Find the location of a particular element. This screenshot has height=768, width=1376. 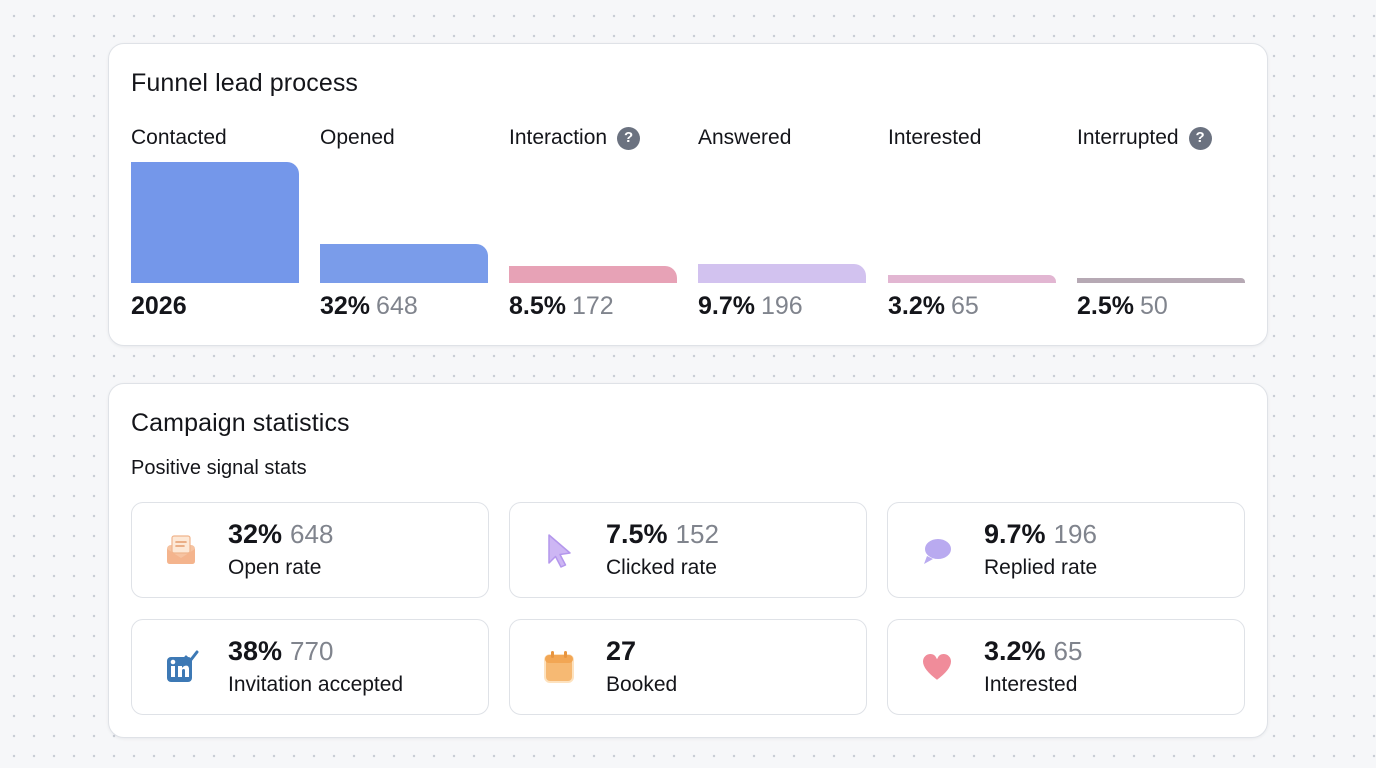

cursor-icon is located at coordinates (559, 550).